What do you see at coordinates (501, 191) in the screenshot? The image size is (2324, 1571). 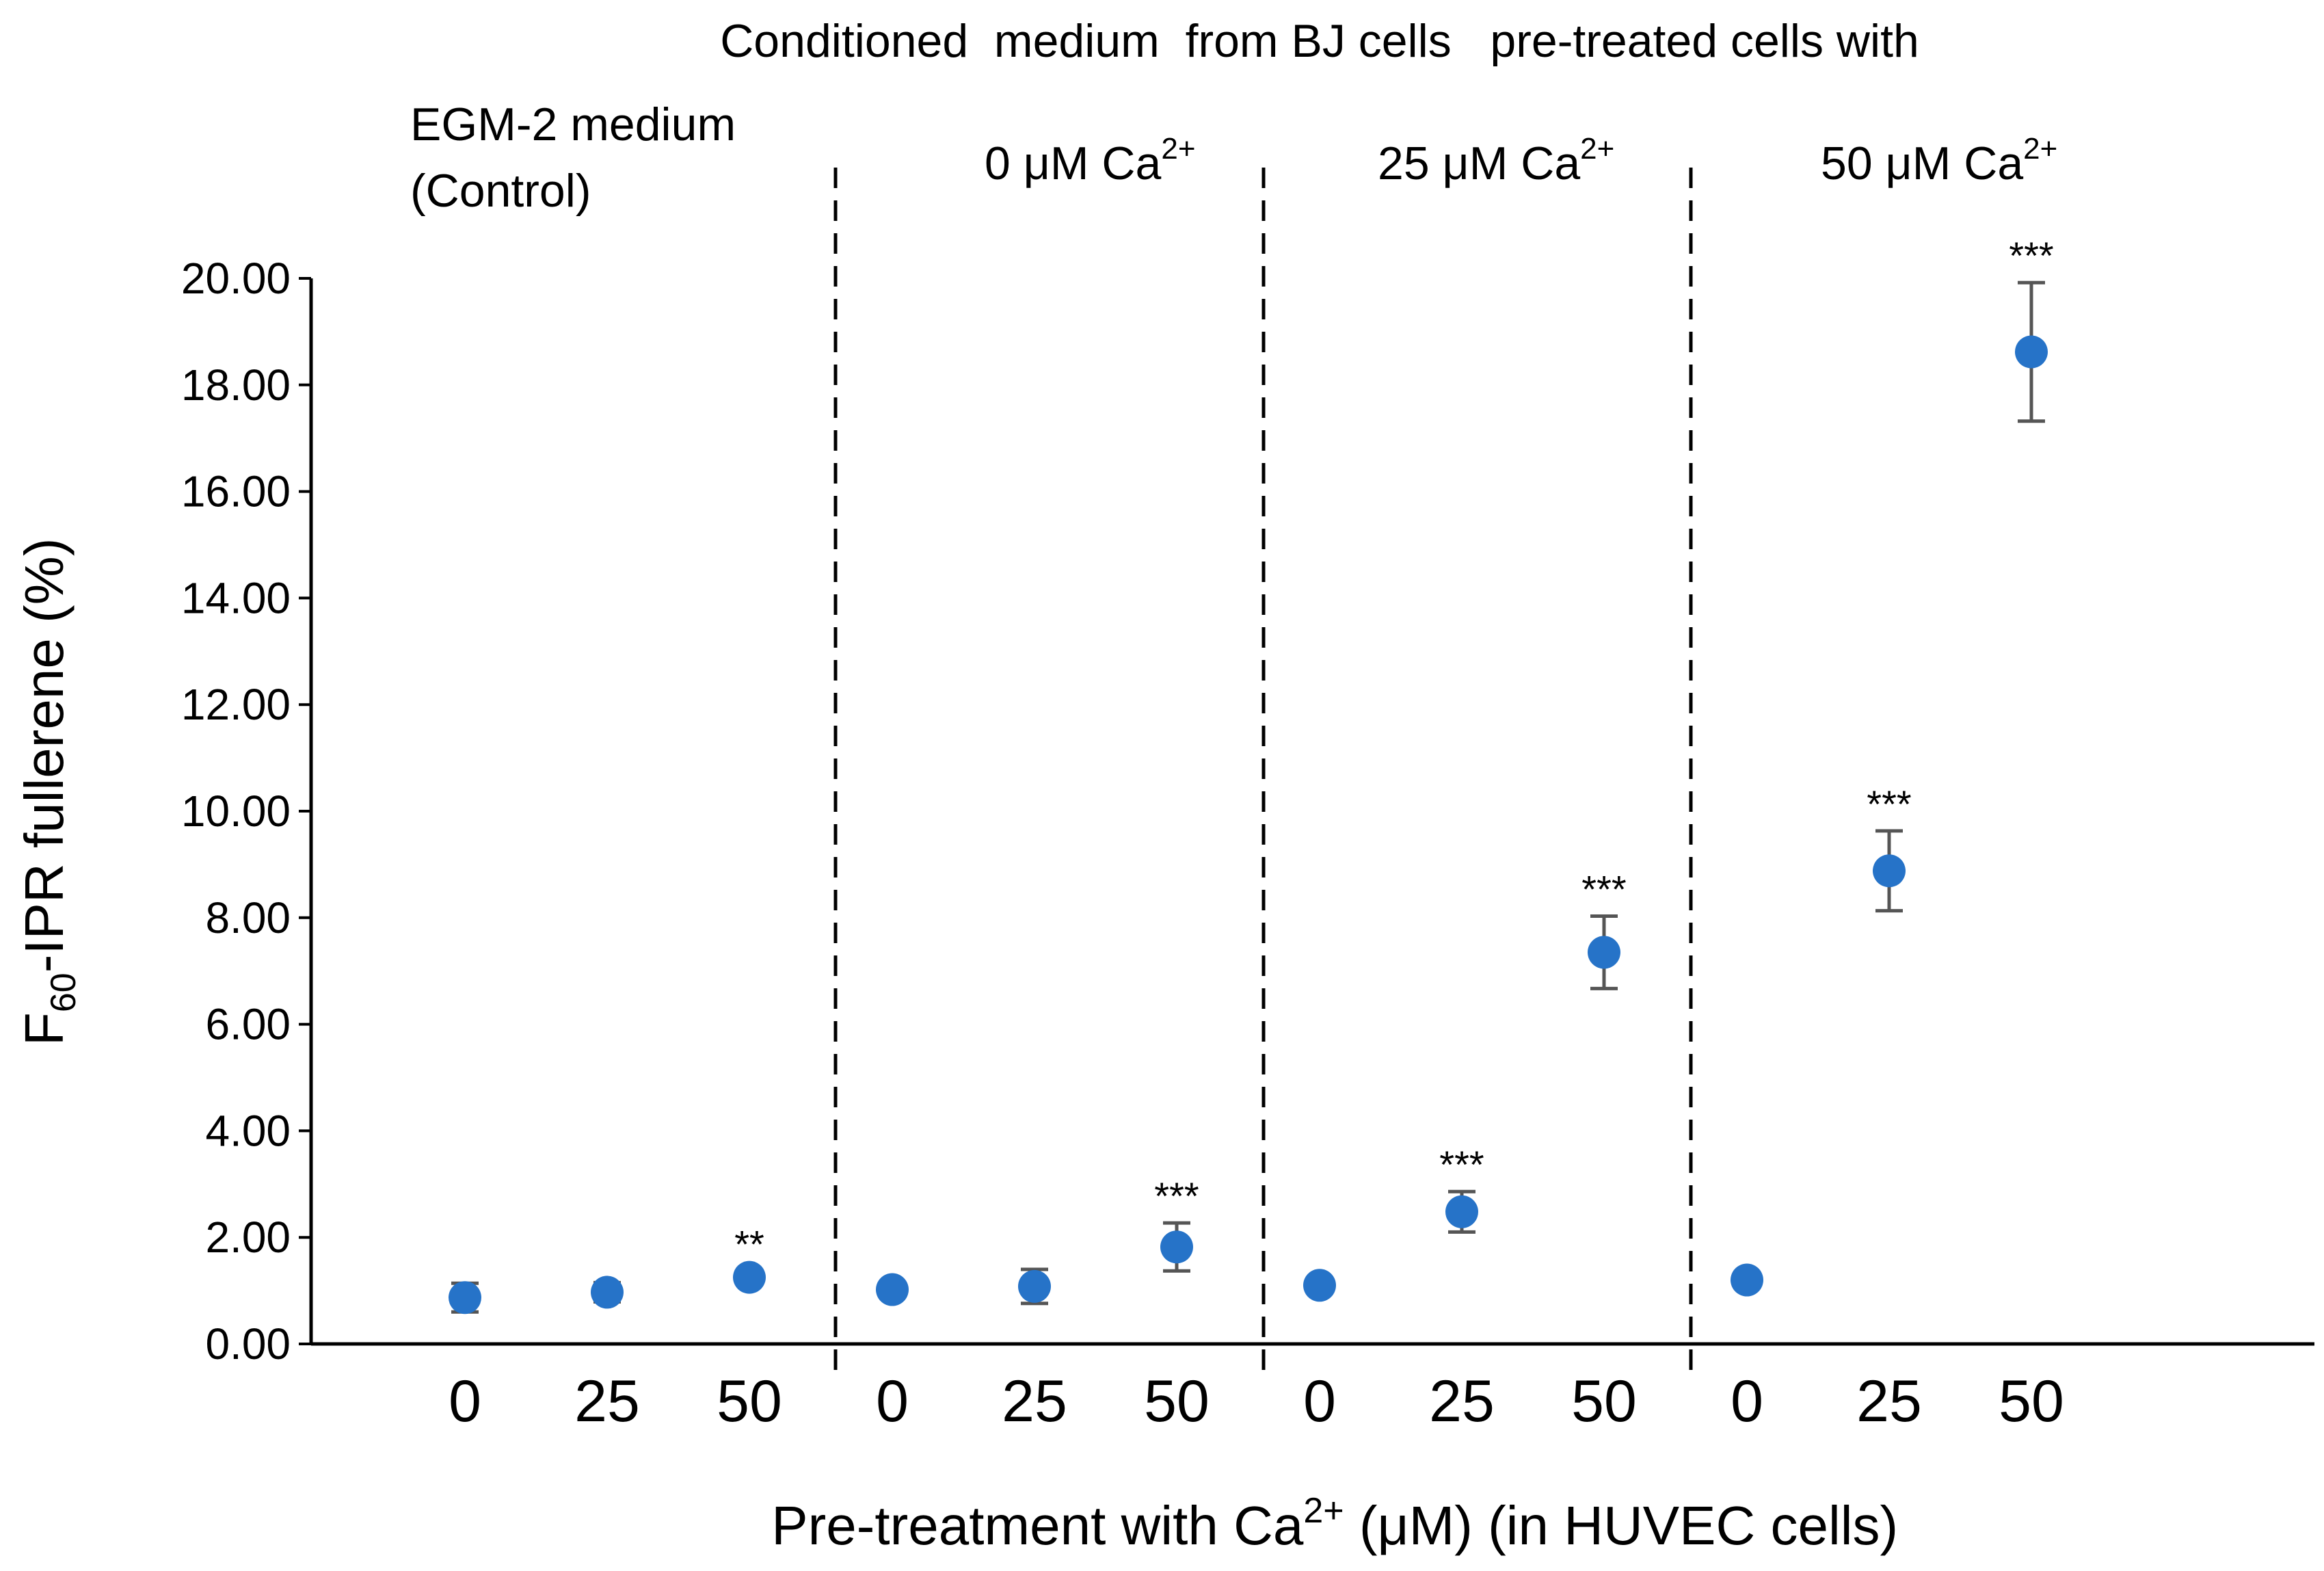 I see `group-label: (Control)` at bounding box center [501, 191].